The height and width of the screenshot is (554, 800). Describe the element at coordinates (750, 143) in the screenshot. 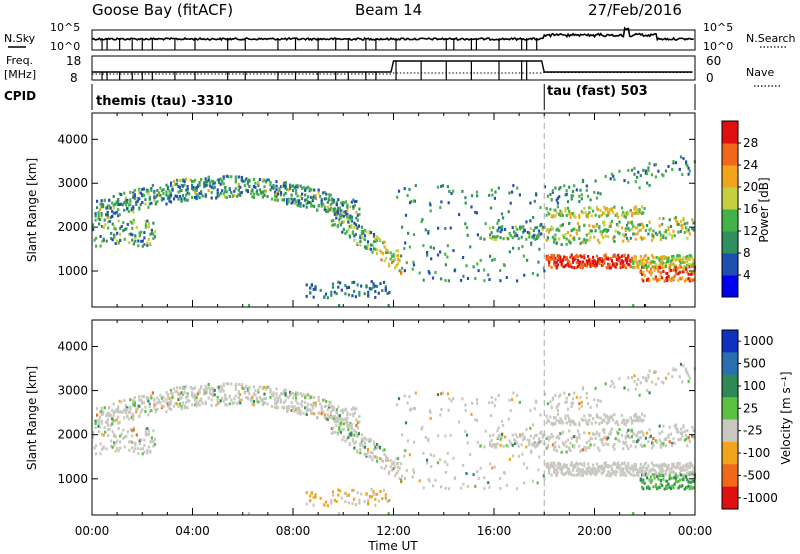

I see `colorbar-tick-label: 28` at that location.